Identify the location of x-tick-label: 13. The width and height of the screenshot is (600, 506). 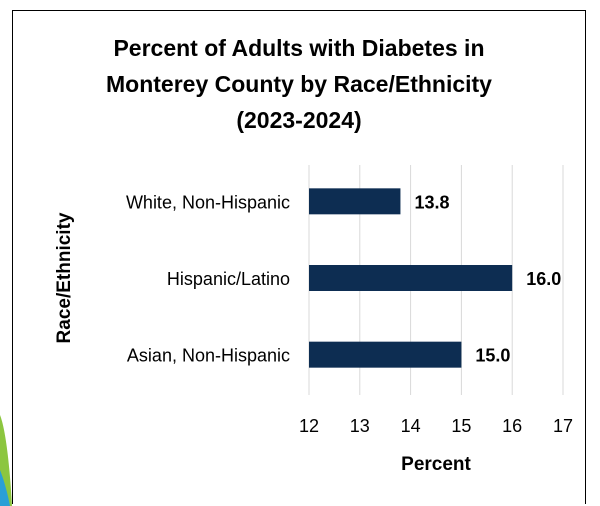
(360, 426).